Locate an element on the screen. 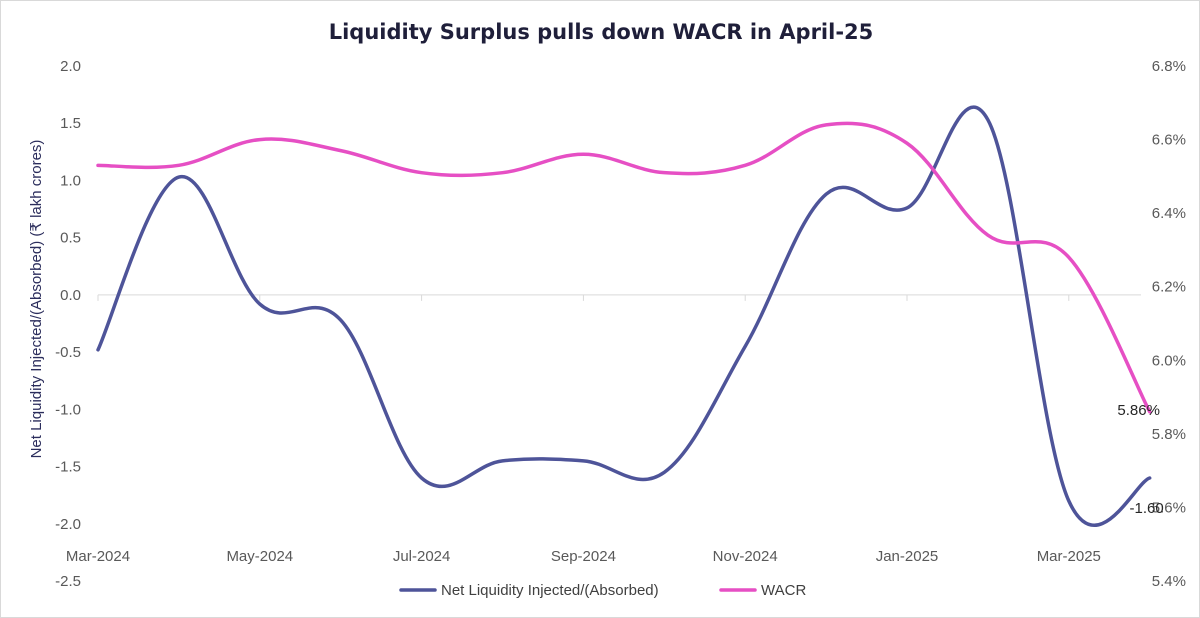 The height and width of the screenshot is (618, 1200). y-tick-label: 0.5 is located at coordinates (70, 238).